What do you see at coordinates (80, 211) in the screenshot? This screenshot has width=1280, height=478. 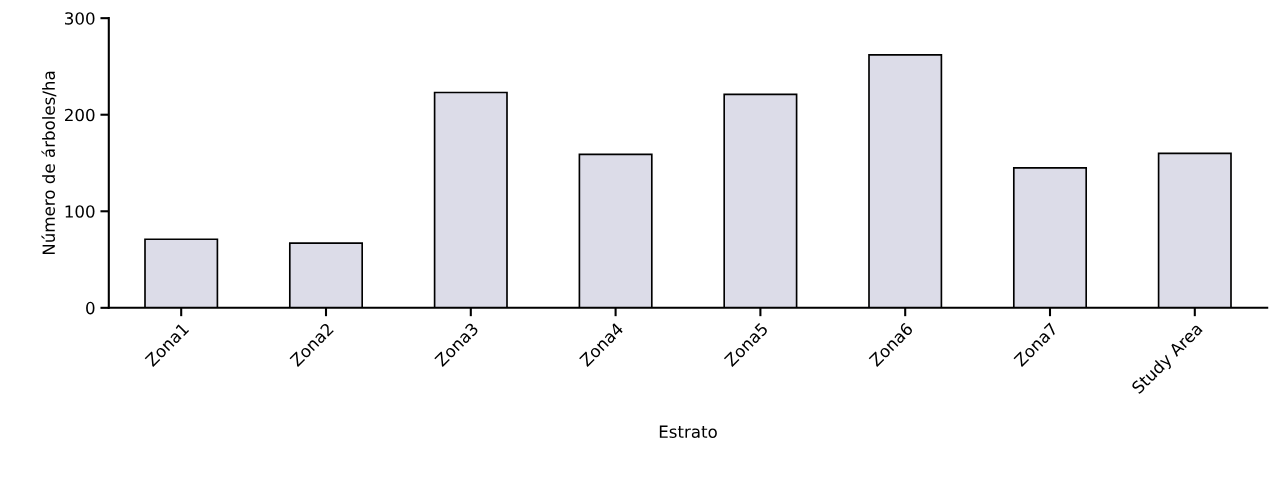 I see `y-tick-label: 100` at bounding box center [80, 211].